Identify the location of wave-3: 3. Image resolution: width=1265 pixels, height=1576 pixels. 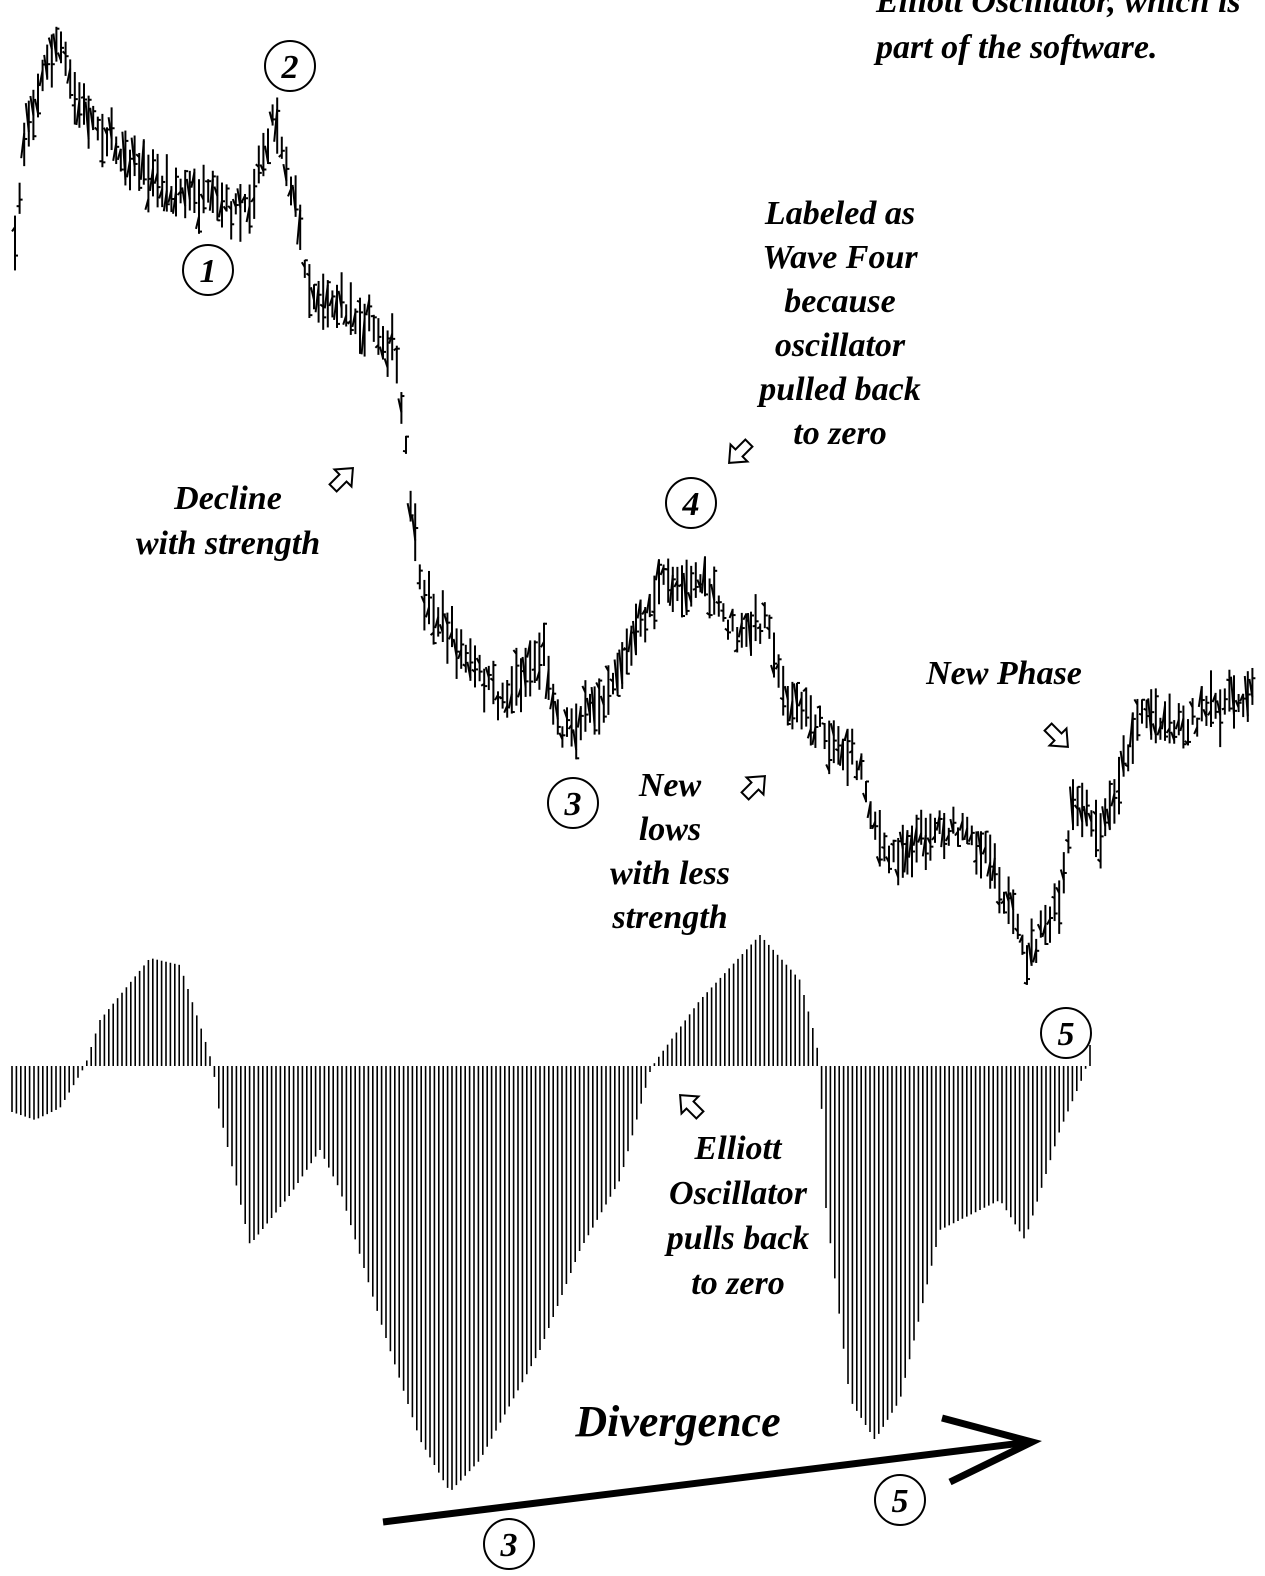
(573, 803).